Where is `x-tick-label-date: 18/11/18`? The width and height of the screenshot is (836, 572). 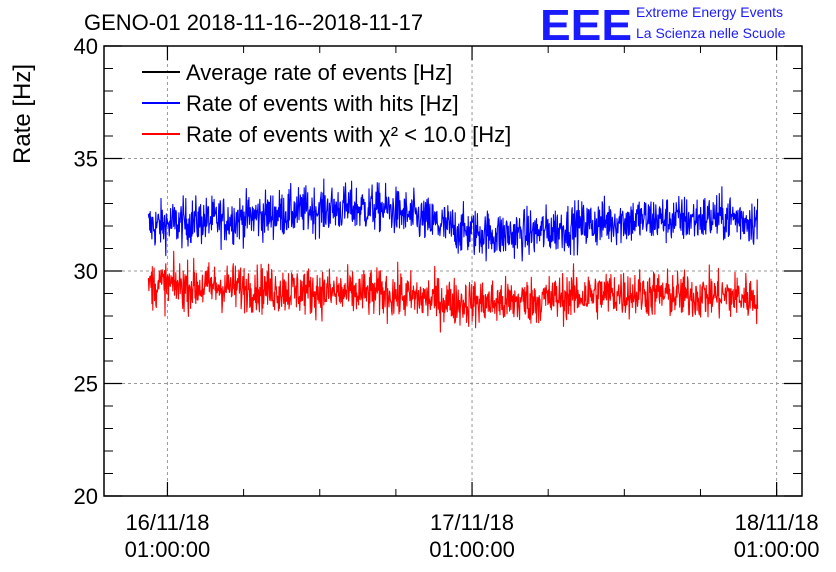
x-tick-label-date: 18/11/18 is located at coordinates (777, 522).